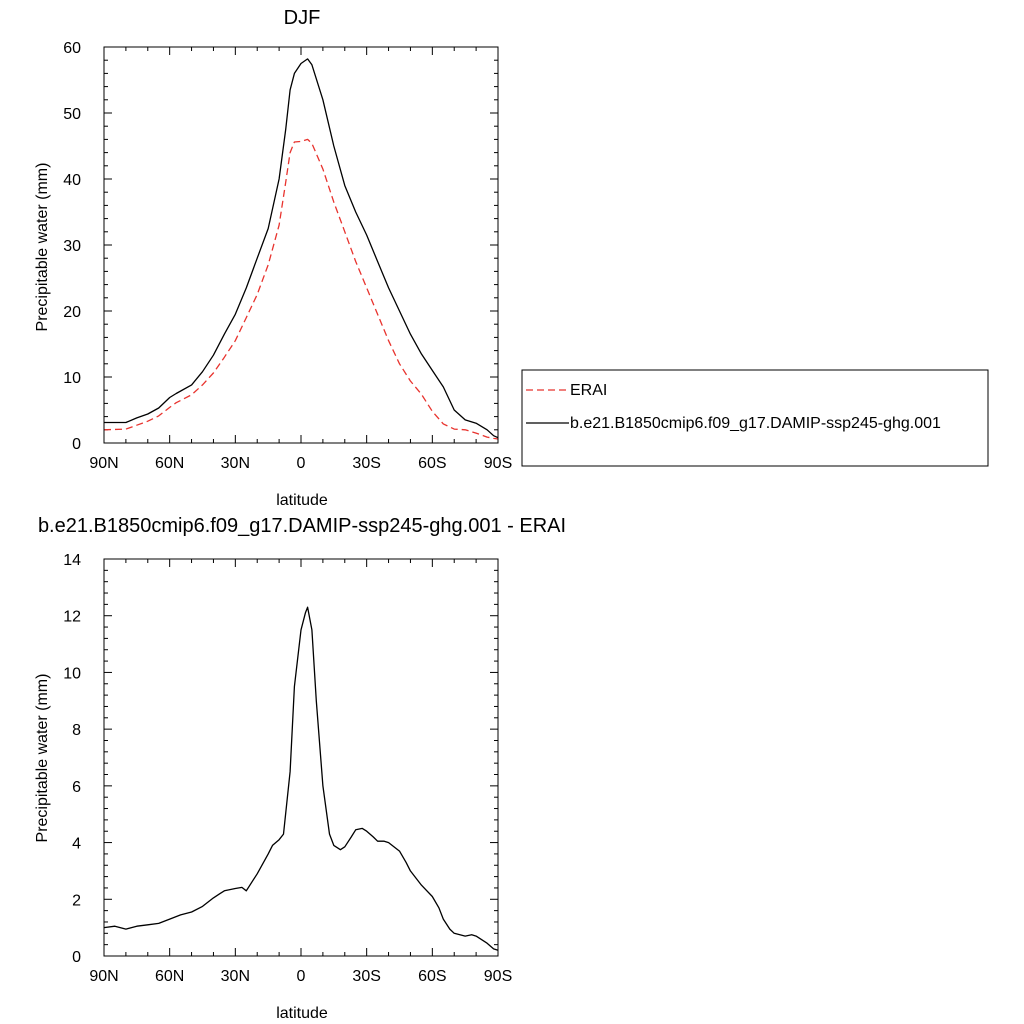  Describe the element at coordinates (72, 114) in the screenshot. I see `y-tick-label: 50` at that location.